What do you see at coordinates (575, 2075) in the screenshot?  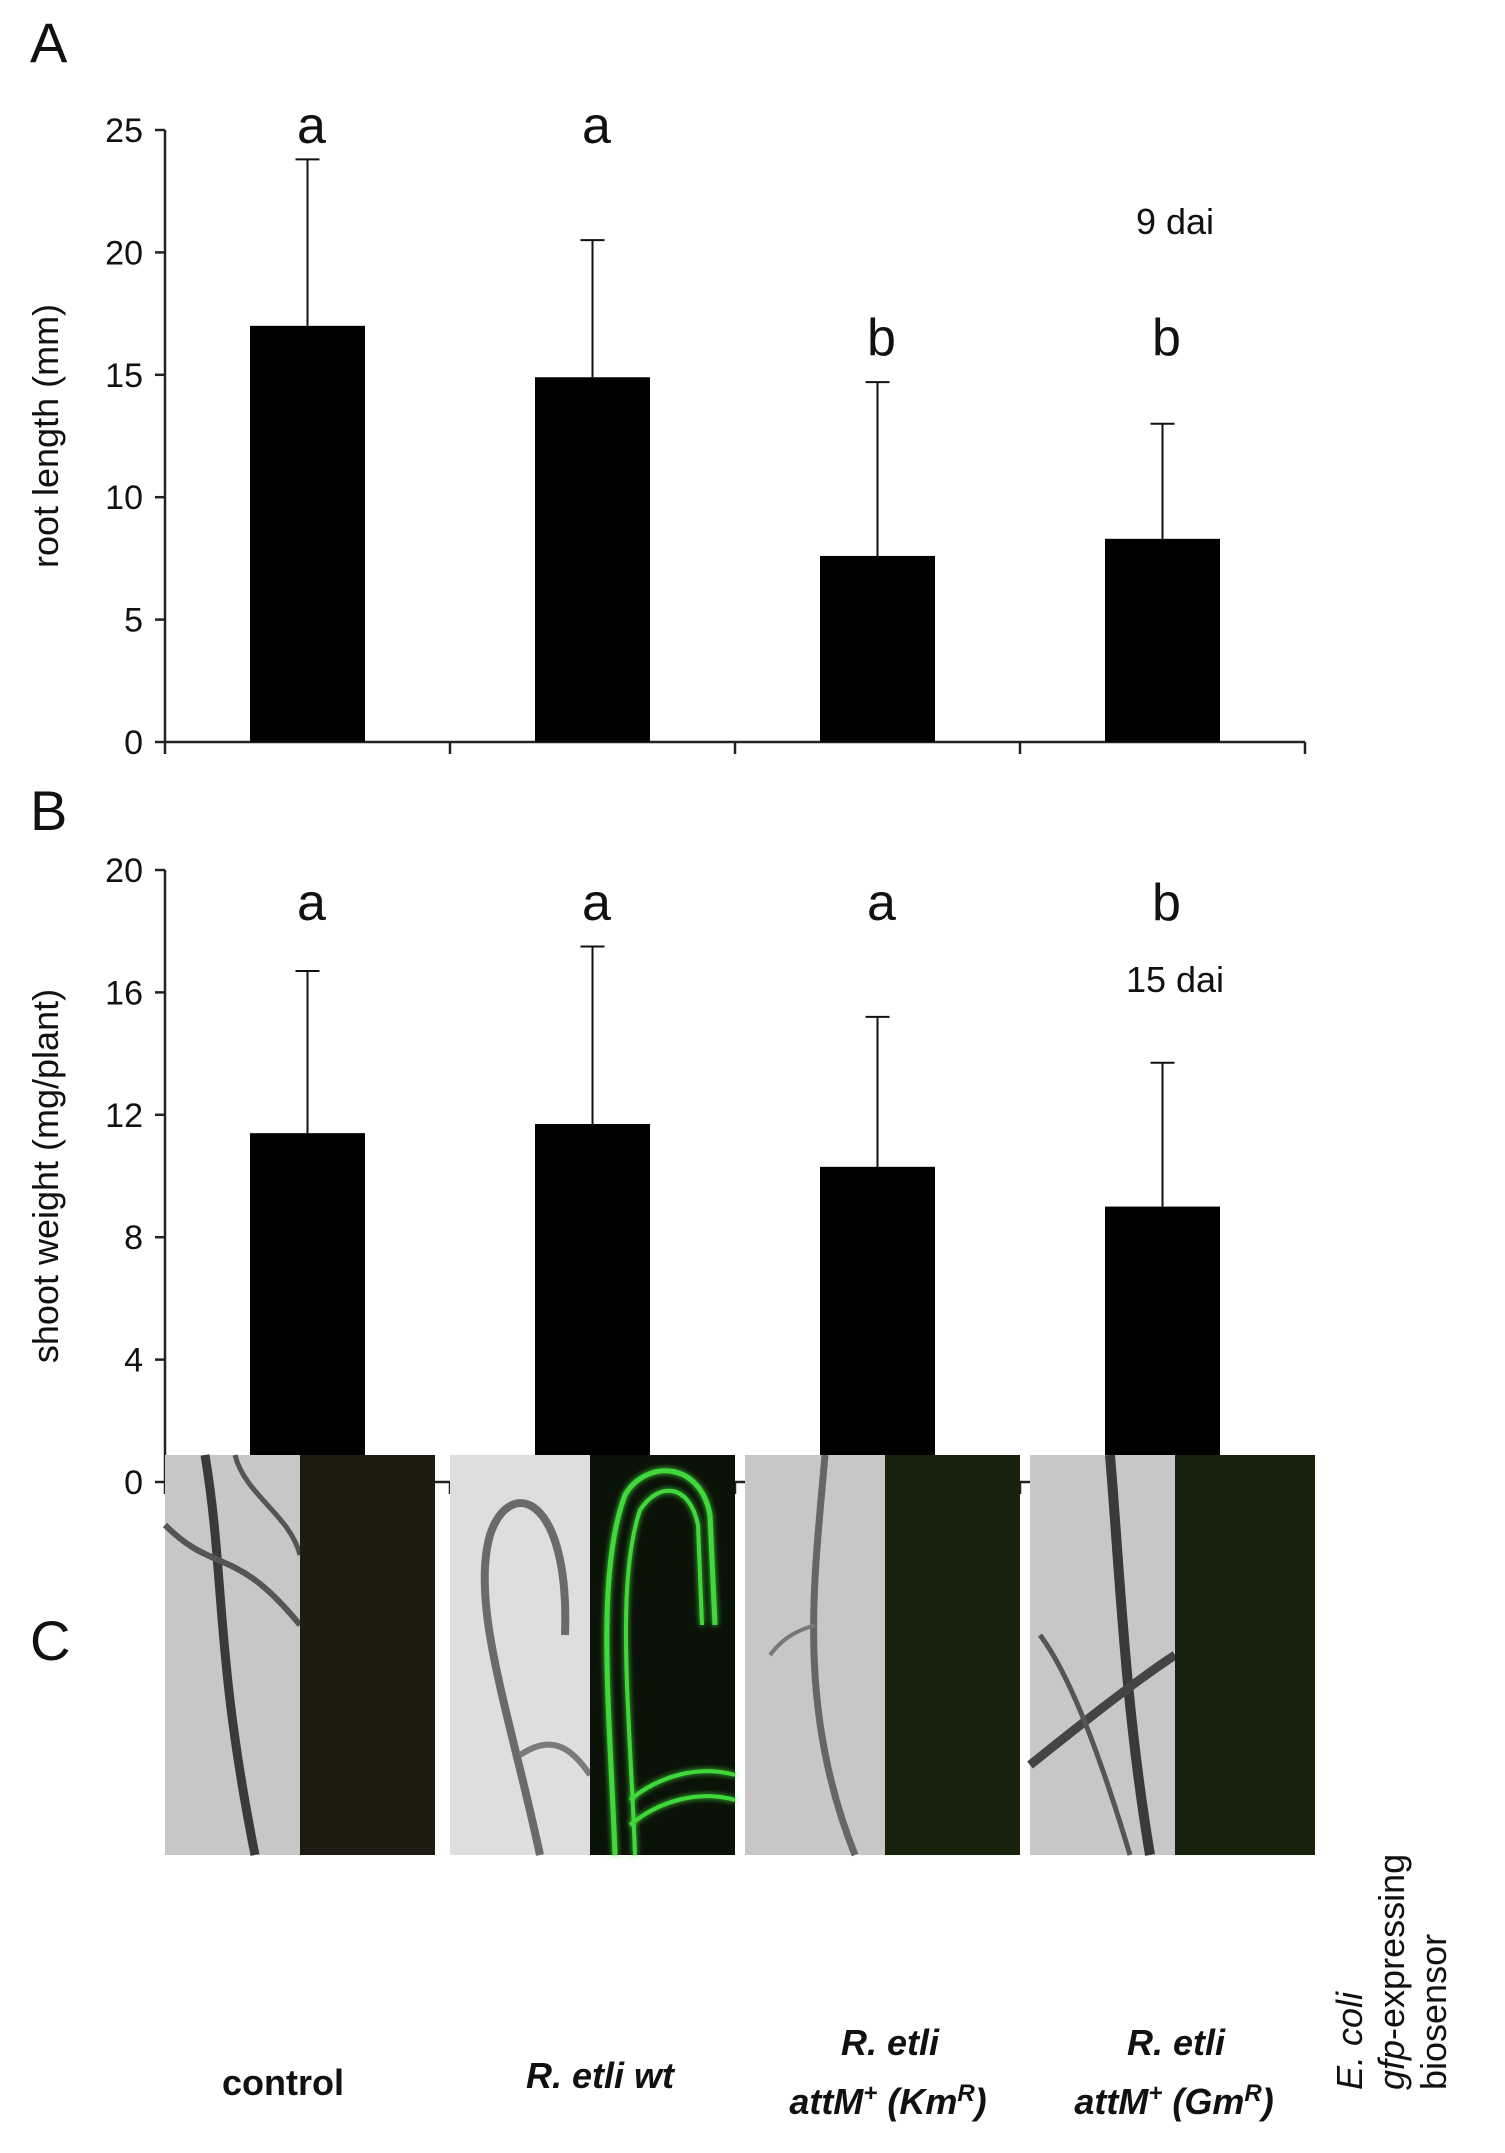 I see `wt-prefix: R. etli` at bounding box center [575, 2075].